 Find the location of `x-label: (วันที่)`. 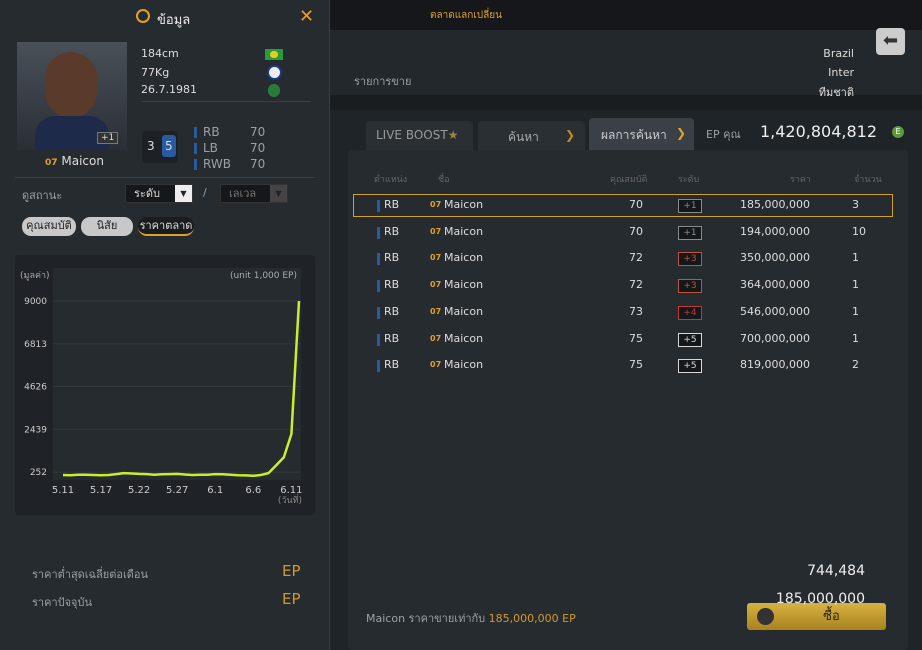

x-label: (วันที่) is located at coordinates (290, 499).